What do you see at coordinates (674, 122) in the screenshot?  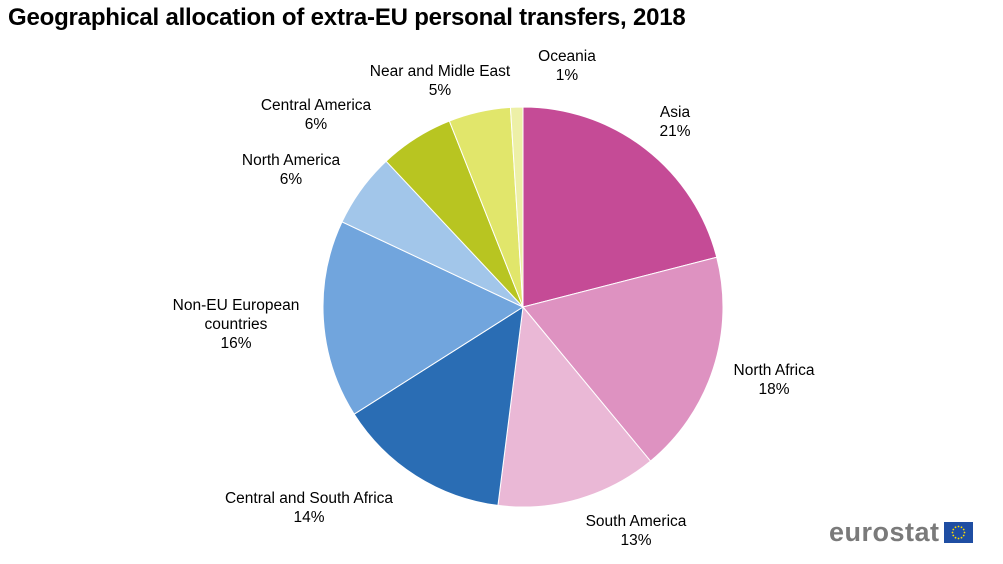 I see `label-asia: Asia 21%` at bounding box center [674, 122].